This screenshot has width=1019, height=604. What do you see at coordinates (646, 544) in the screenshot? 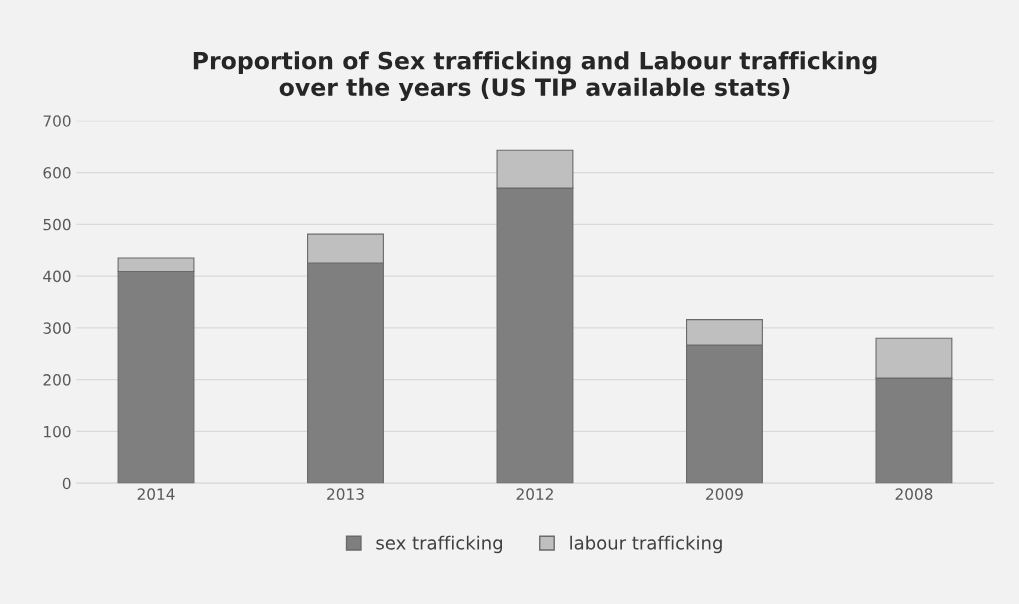
I see `legend-label: labour trafficking` at bounding box center [646, 544].